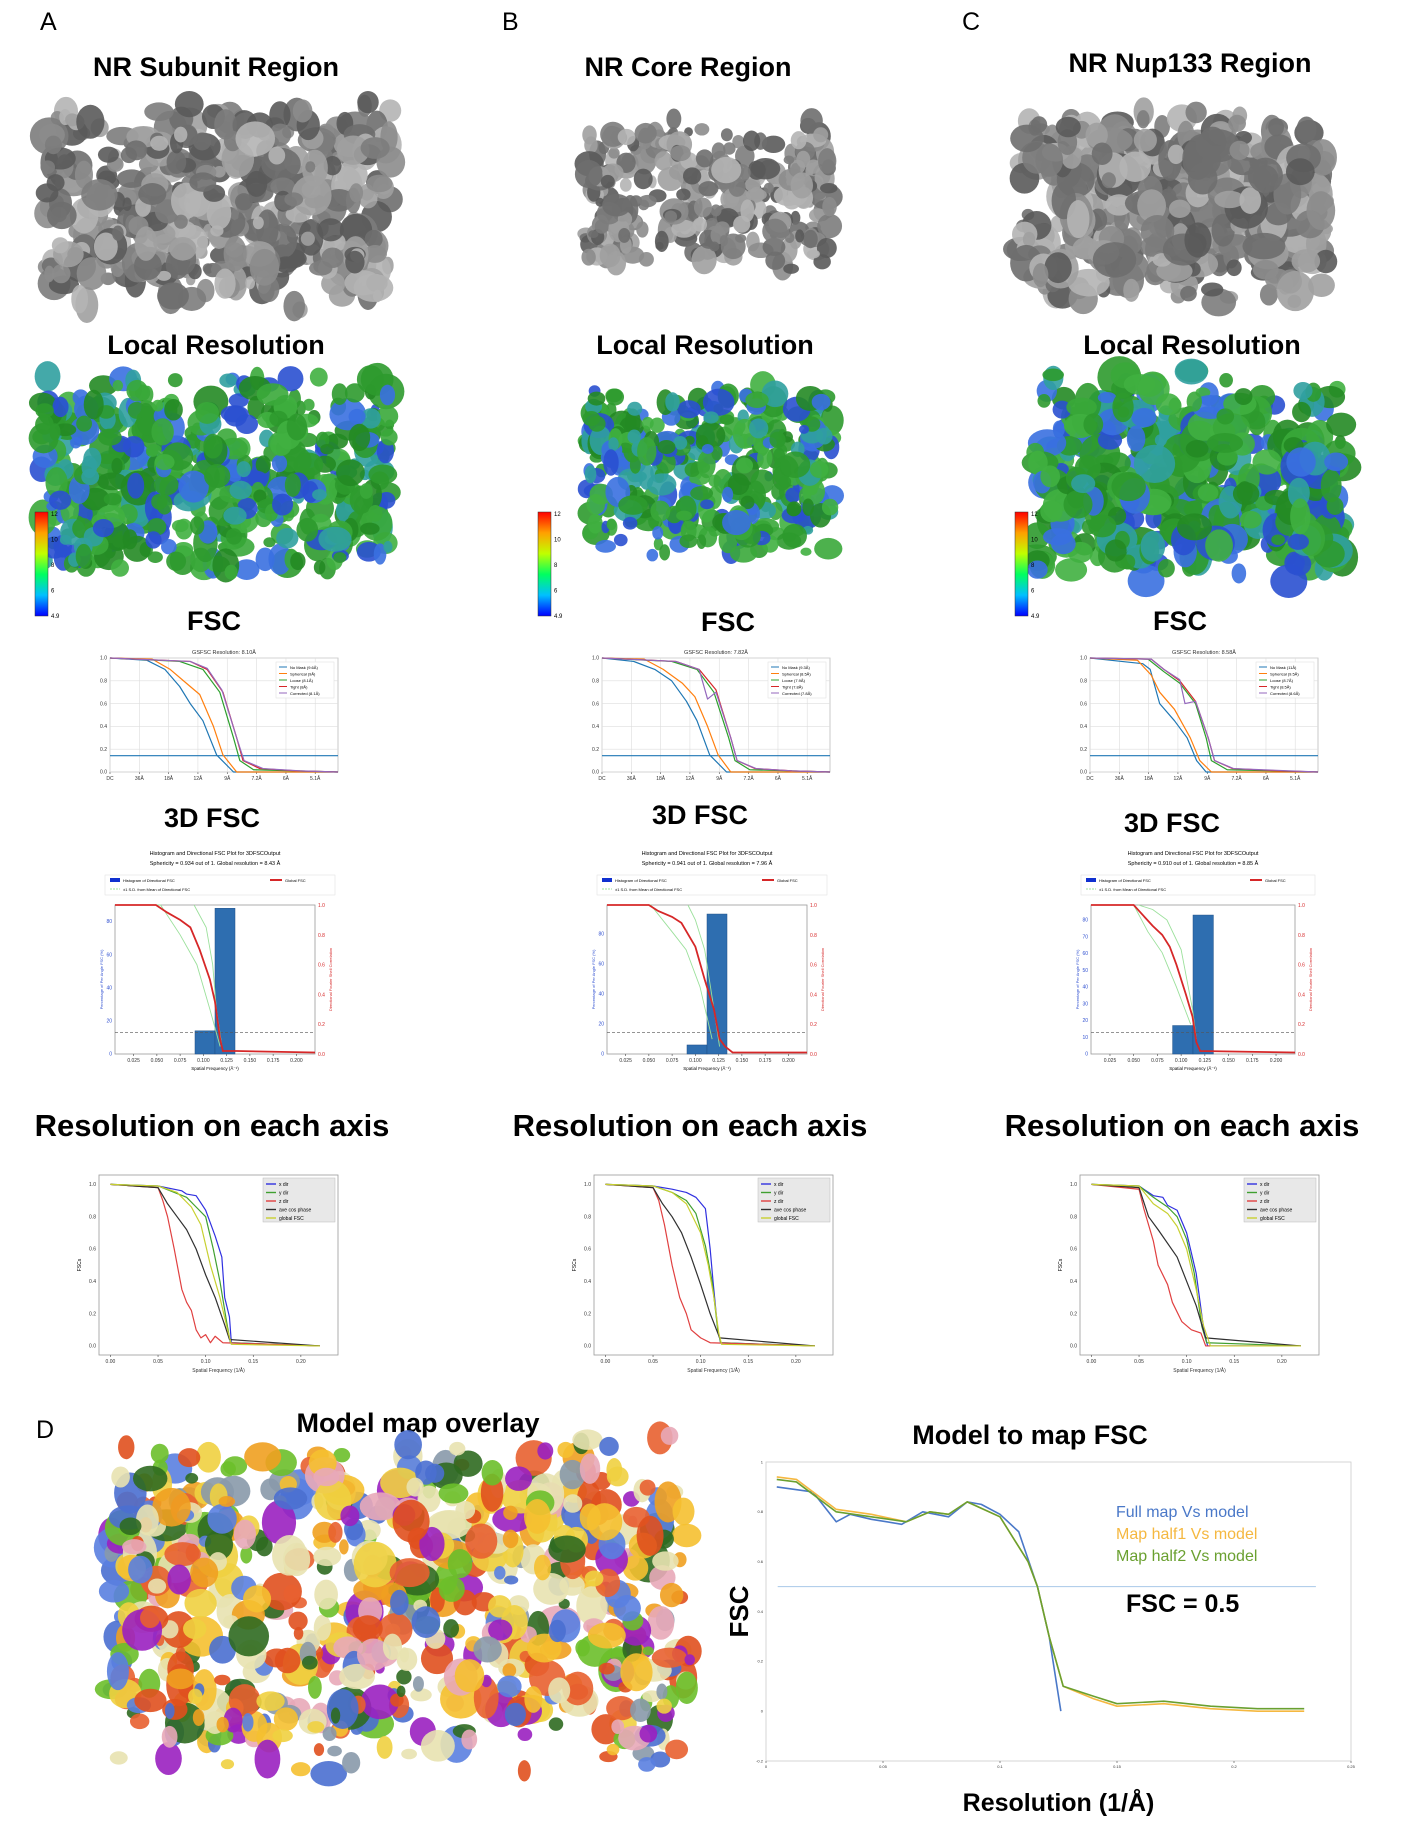  Describe the element at coordinates (786, 1219) in the screenshot. I see `legend-label: global FSC` at that location.